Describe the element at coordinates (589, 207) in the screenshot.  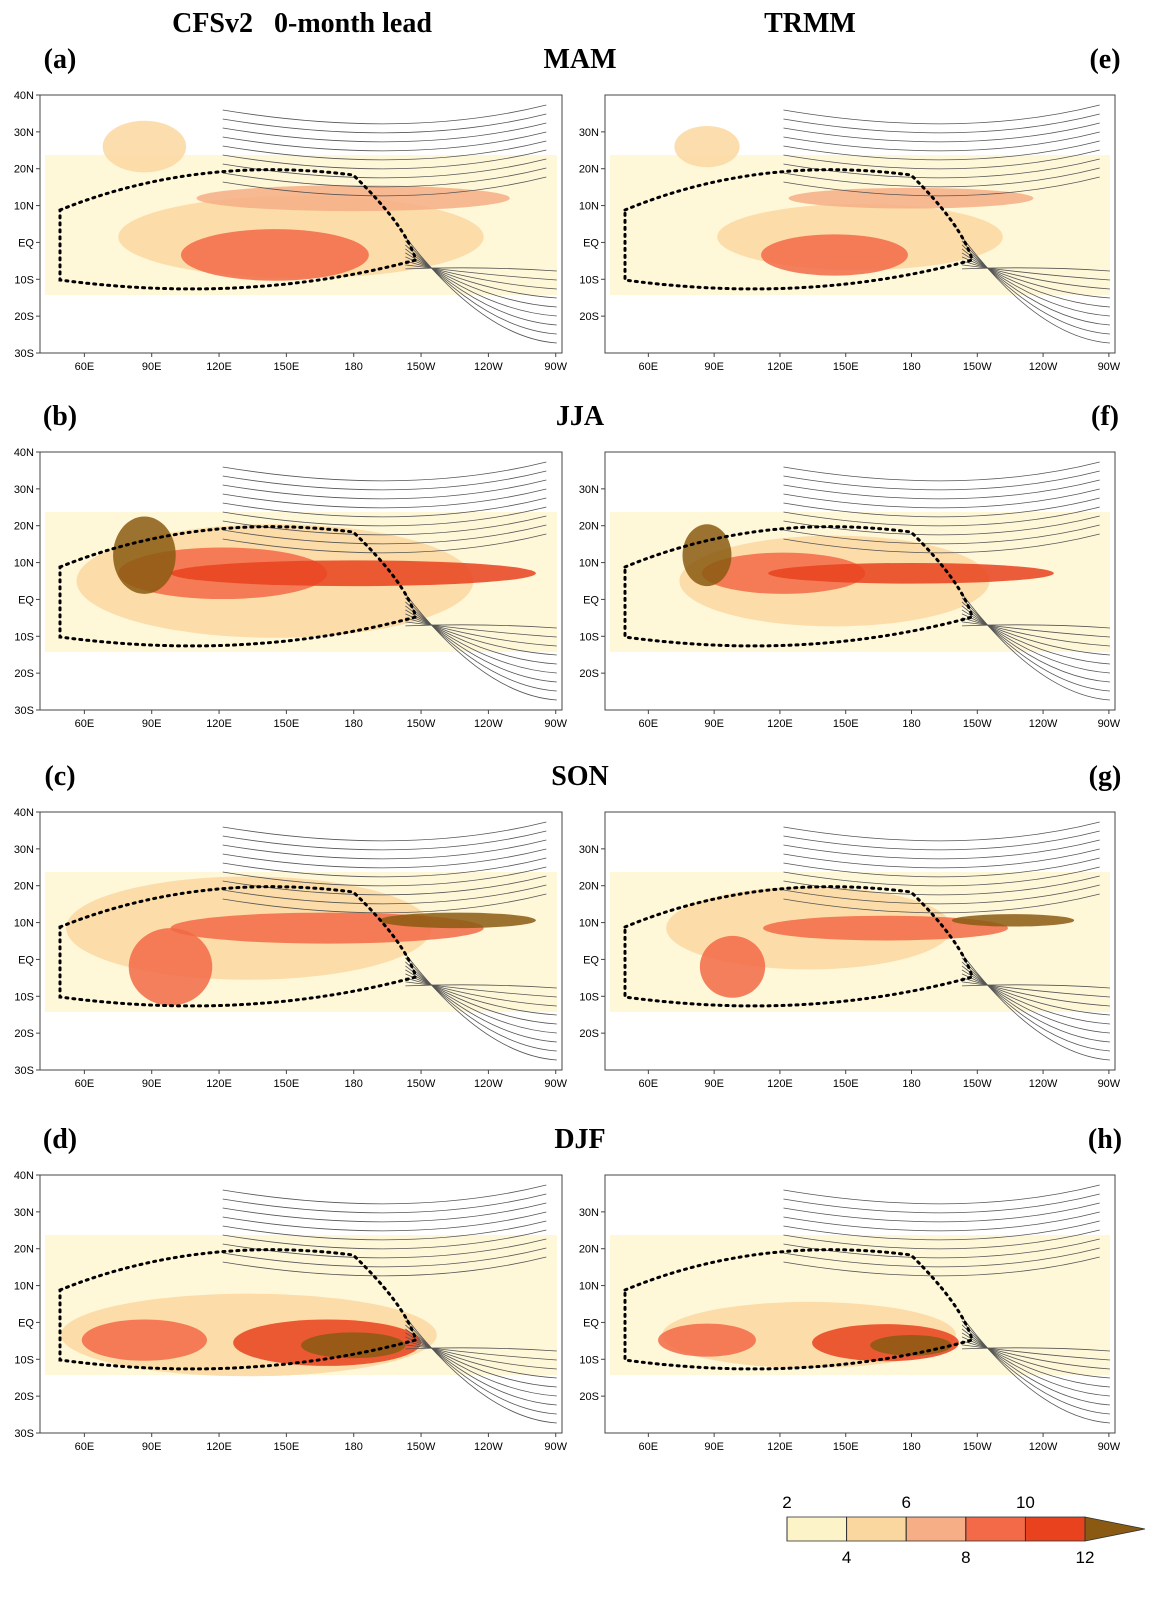
I see `lat-label: 10N` at that location.